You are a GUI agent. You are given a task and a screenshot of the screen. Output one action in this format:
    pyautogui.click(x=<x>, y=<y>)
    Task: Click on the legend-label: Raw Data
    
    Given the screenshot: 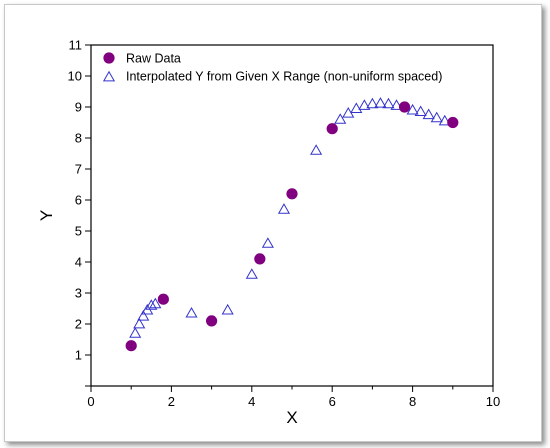 What is the action you would take?
    pyautogui.click(x=153, y=59)
    